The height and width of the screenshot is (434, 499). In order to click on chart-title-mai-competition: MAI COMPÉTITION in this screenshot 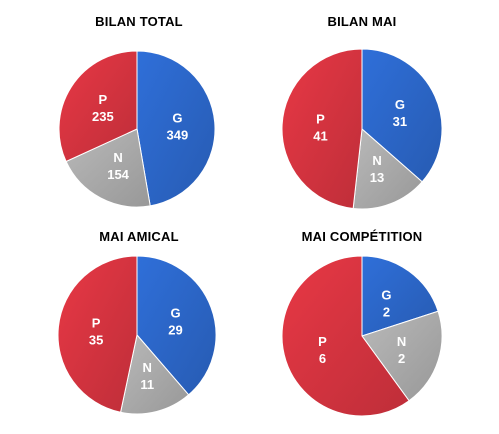, I will do `click(362, 236)`.